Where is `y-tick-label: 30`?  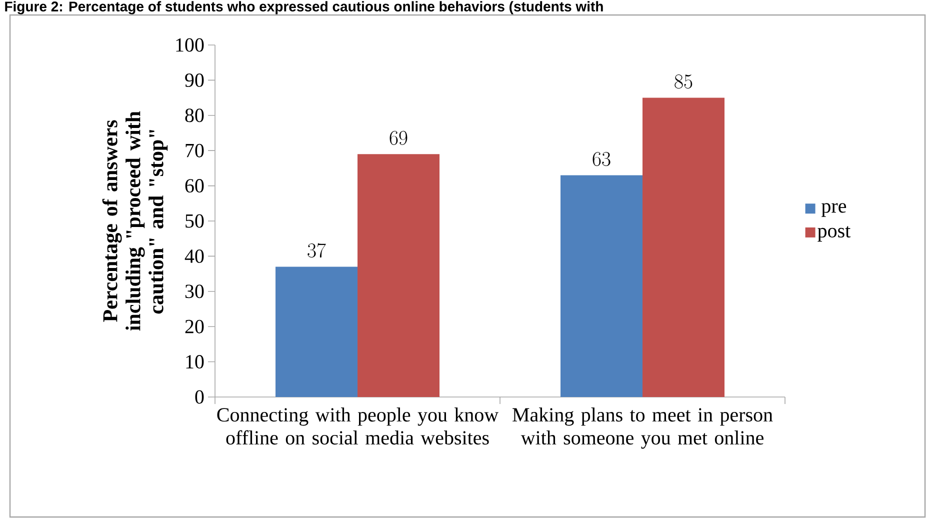 y-tick-label: 30 is located at coordinates (194, 291).